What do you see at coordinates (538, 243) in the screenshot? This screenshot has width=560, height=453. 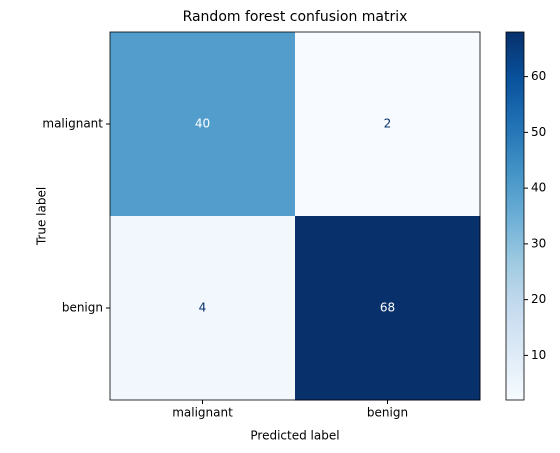 I see `colorbar-tick-label: 30` at bounding box center [538, 243].